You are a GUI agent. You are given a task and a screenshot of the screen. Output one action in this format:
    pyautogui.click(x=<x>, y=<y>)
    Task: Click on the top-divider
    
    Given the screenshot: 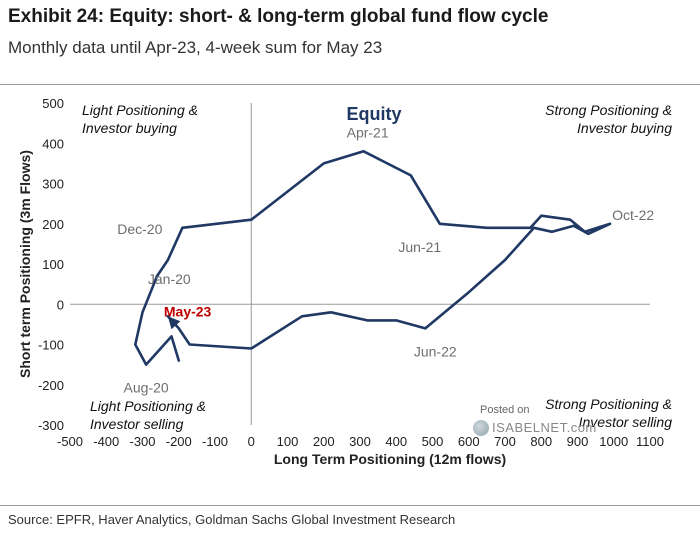 What is the action you would take?
    pyautogui.click(x=350, y=84)
    